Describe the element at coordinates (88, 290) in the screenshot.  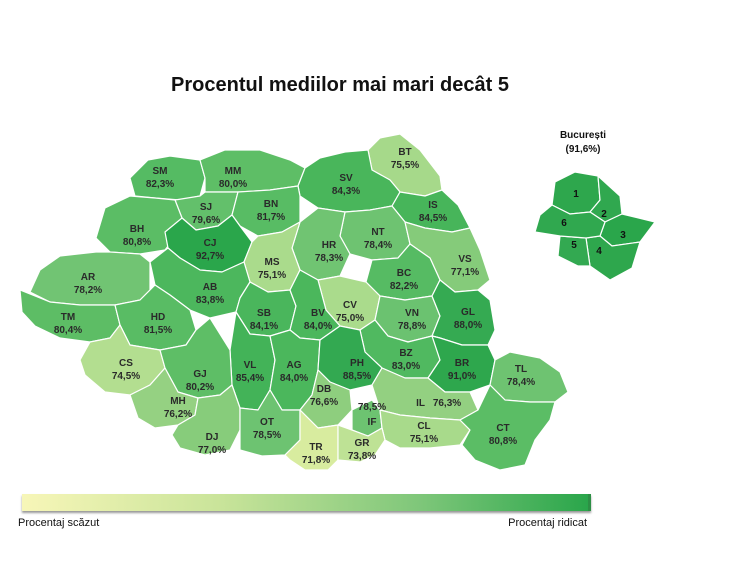
I see `county-ar-value: 78,2%` at that location.